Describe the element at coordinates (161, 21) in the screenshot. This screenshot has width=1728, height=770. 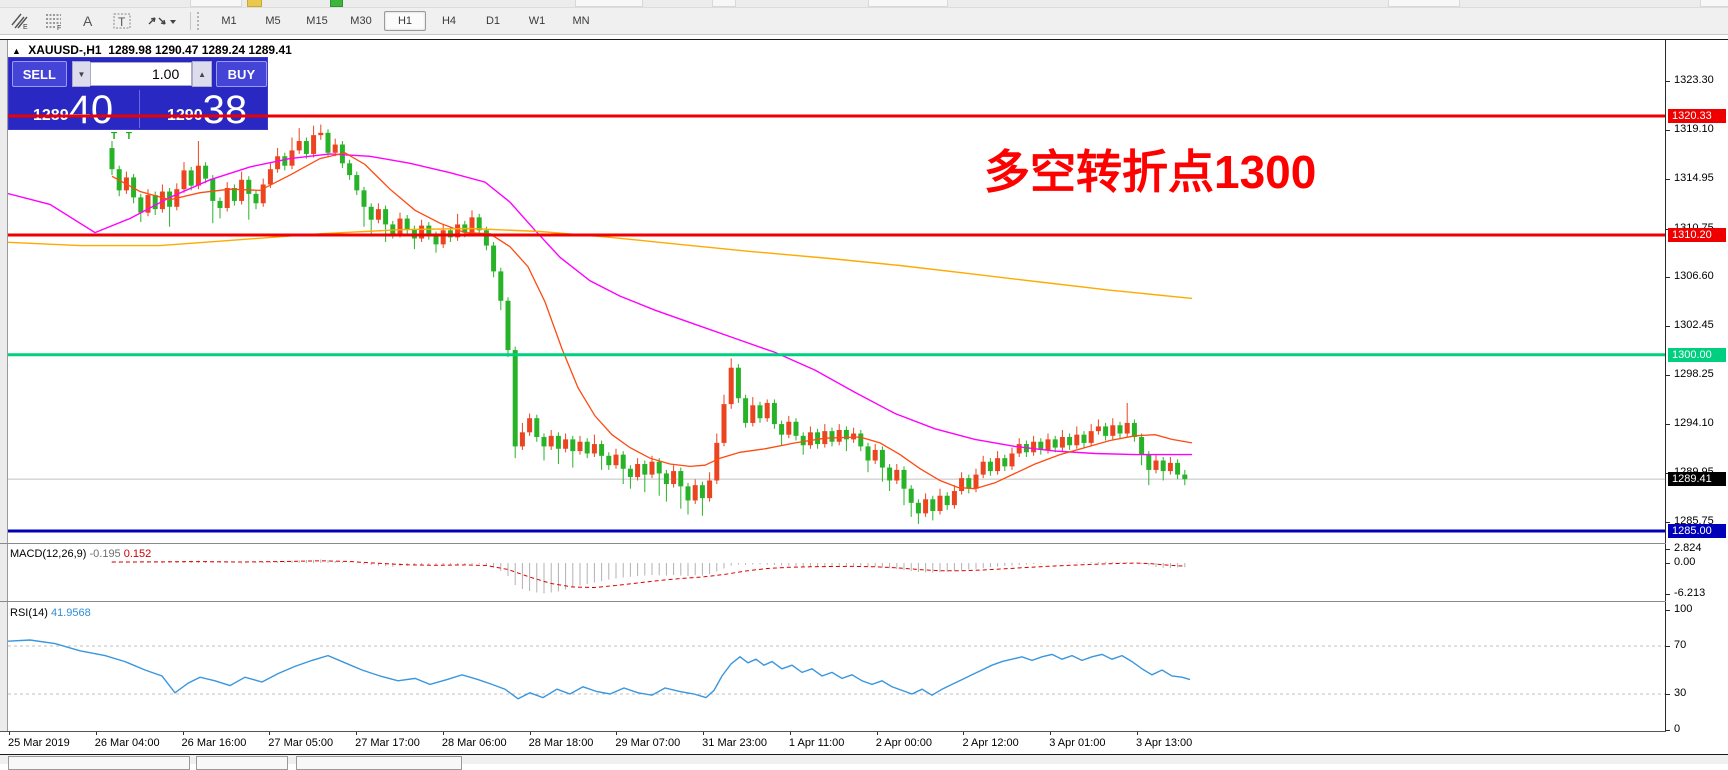
I see `arrows-dropdown-icon` at that location.